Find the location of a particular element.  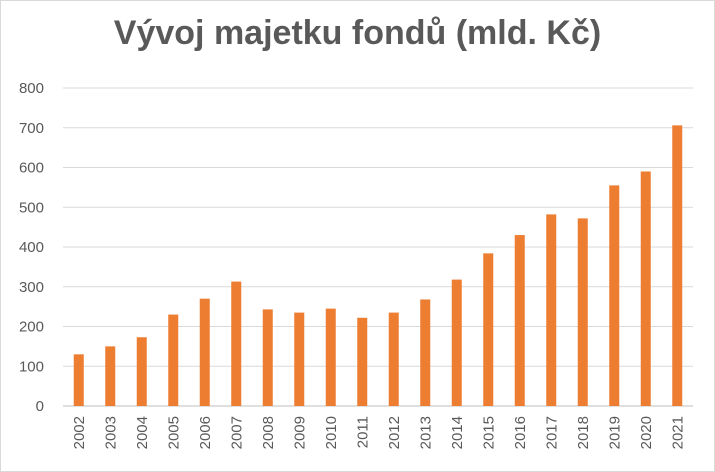

bar-2019 is located at coordinates (614, 295).